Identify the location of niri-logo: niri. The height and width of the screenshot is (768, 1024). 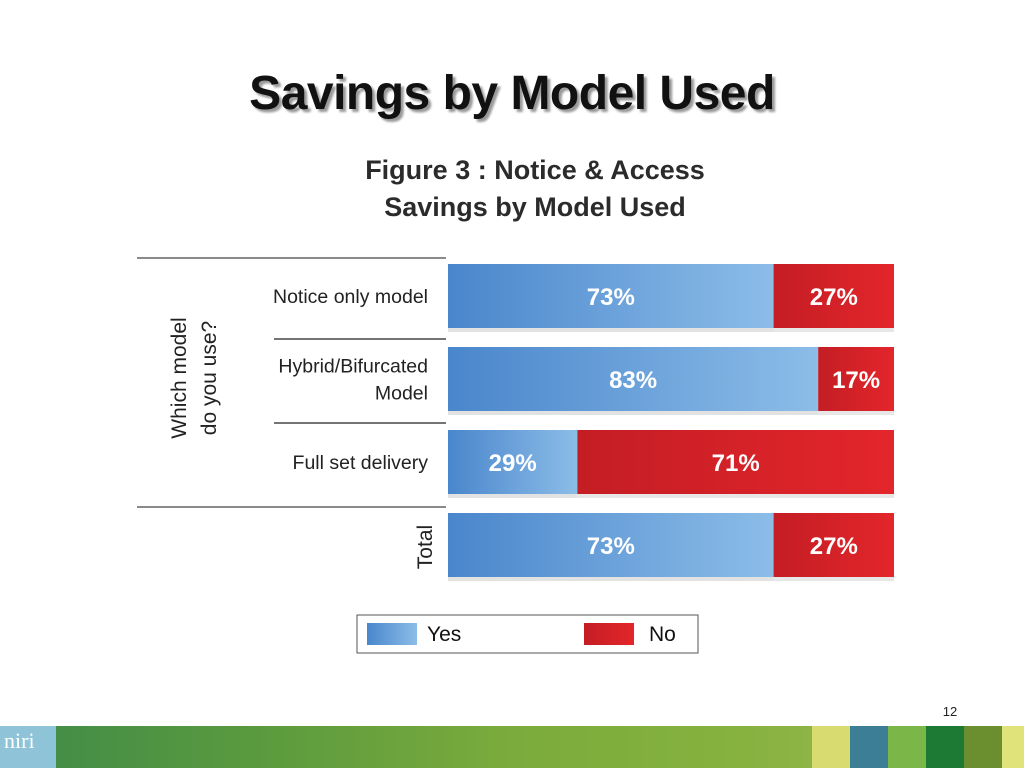
(19, 740).